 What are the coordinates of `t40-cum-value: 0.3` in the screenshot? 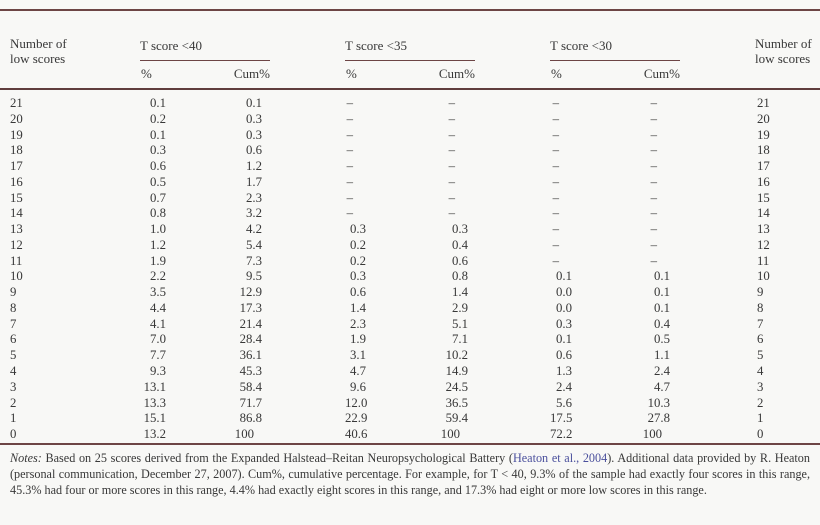 It's located at (254, 118).